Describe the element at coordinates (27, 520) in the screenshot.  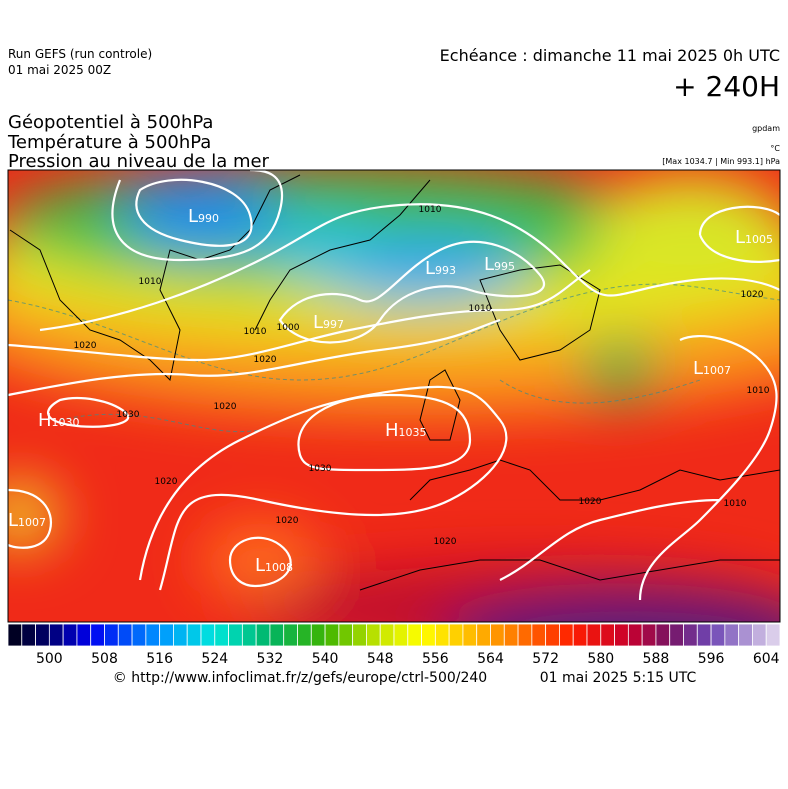
I see `pressure-center: L1007` at that location.